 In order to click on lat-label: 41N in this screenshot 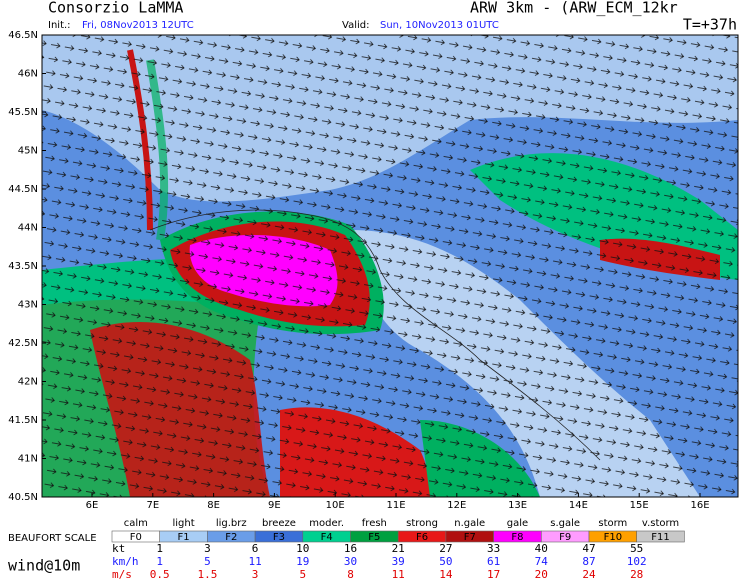, I will do `click(28, 459)`.